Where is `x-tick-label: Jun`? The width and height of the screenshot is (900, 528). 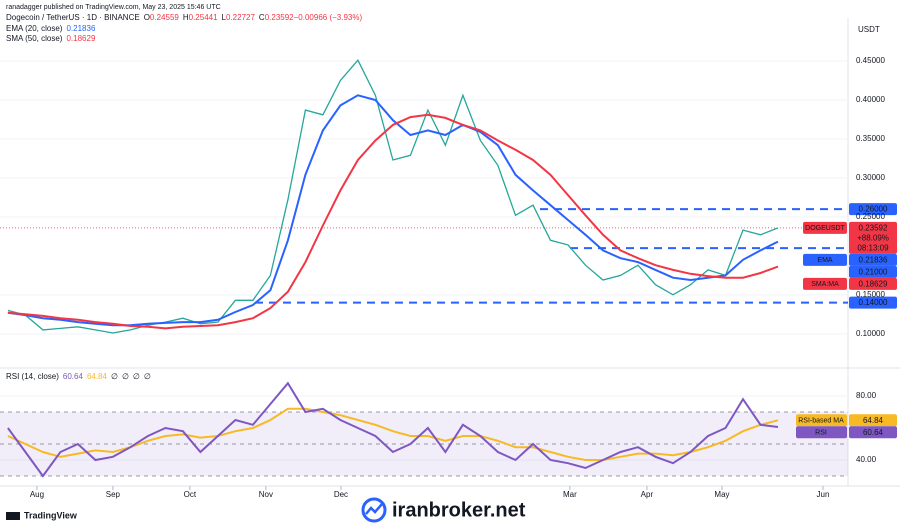
x-tick-label: Jun is located at coordinates (823, 494).